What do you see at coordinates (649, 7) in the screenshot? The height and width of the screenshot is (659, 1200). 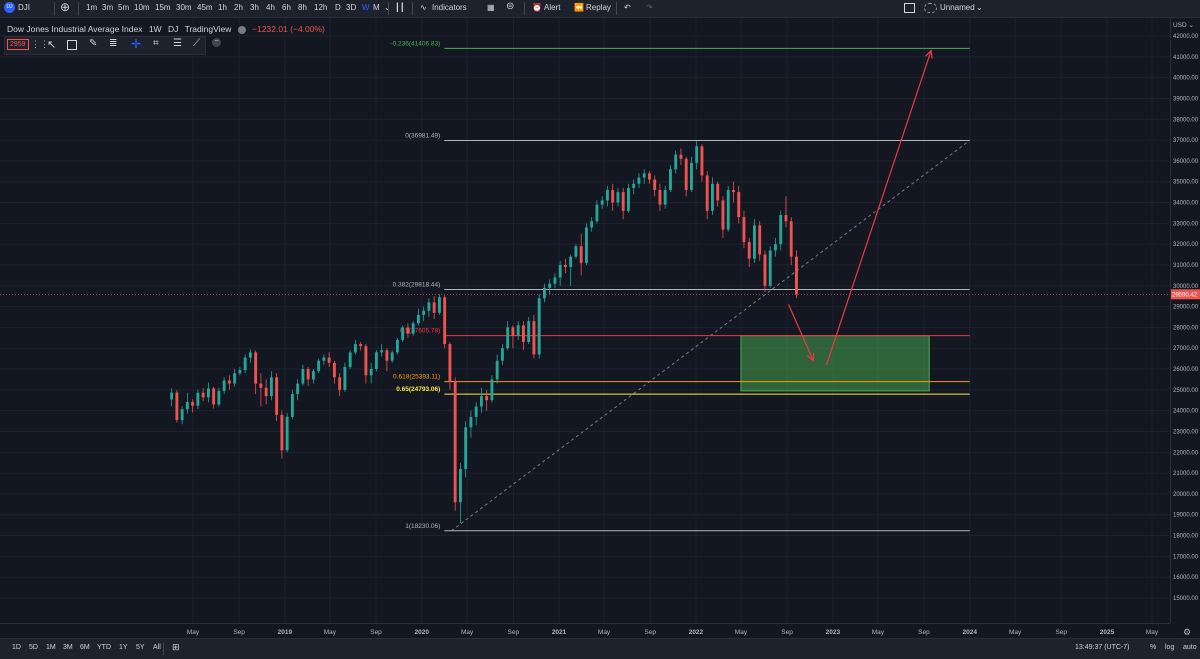 I see `redo-icon: ↷` at bounding box center [649, 7].